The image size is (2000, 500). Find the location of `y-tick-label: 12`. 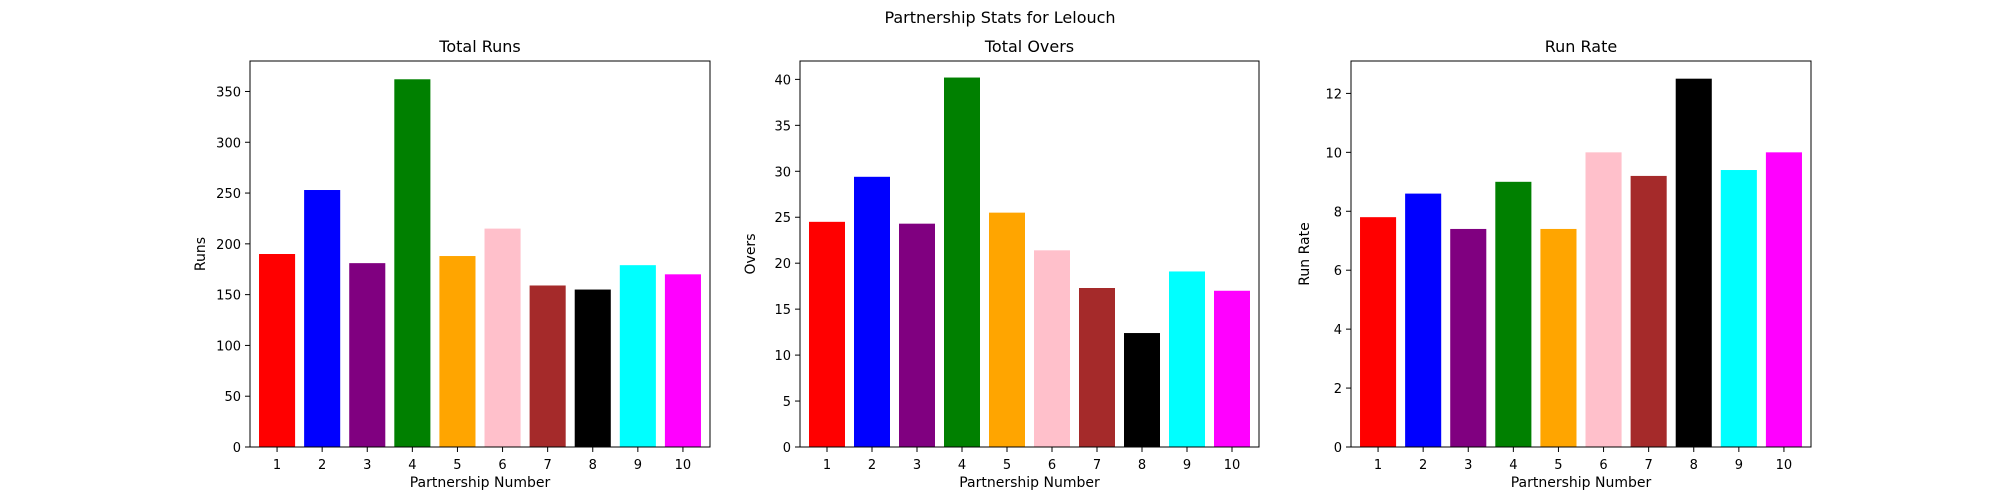

y-tick-label: 12 is located at coordinates (1333, 94).